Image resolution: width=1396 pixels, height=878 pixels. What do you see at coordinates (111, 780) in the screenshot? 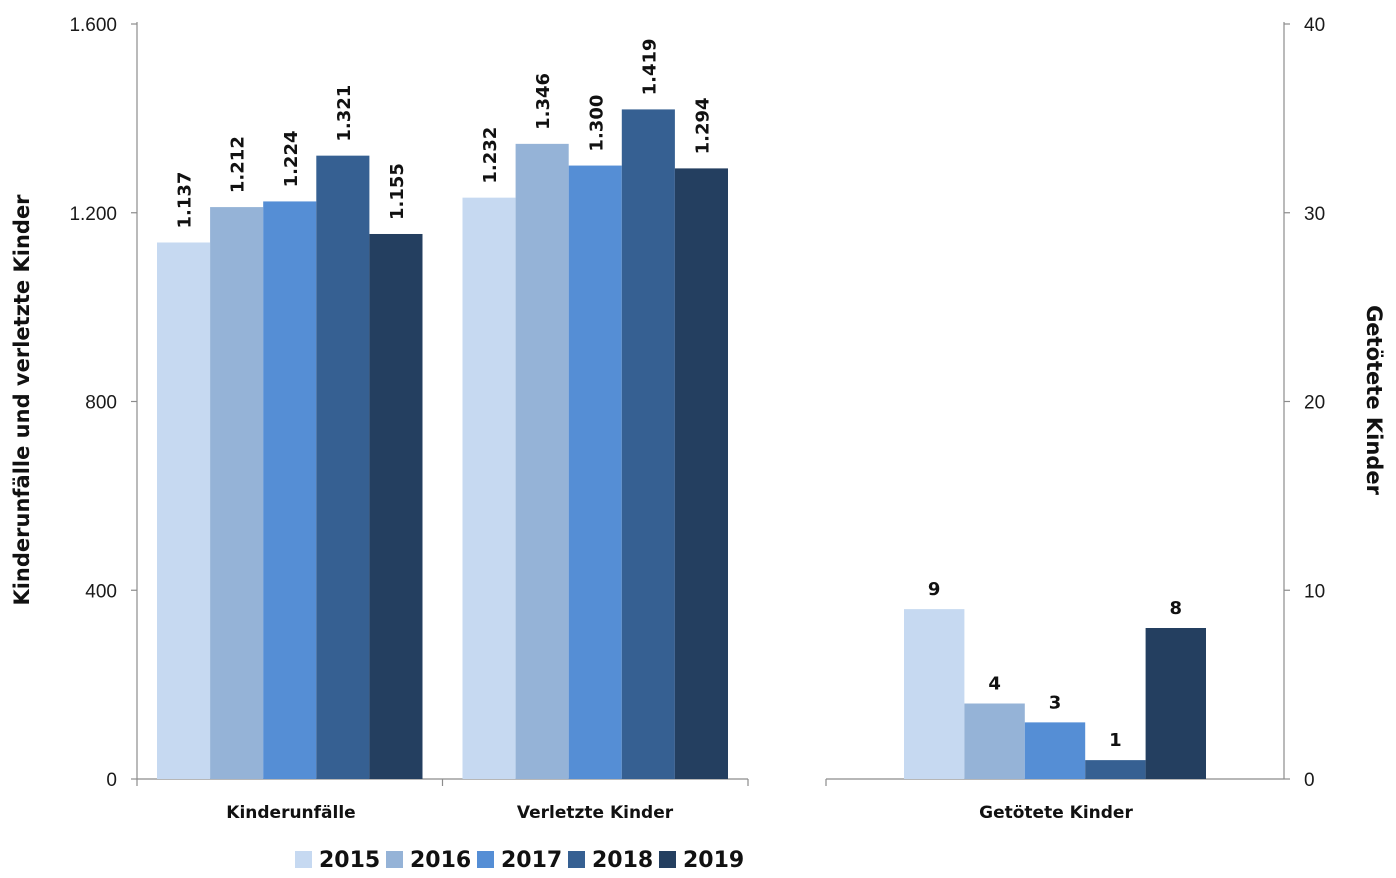
I see `left-axis-tick-label: 0` at bounding box center [111, 780].